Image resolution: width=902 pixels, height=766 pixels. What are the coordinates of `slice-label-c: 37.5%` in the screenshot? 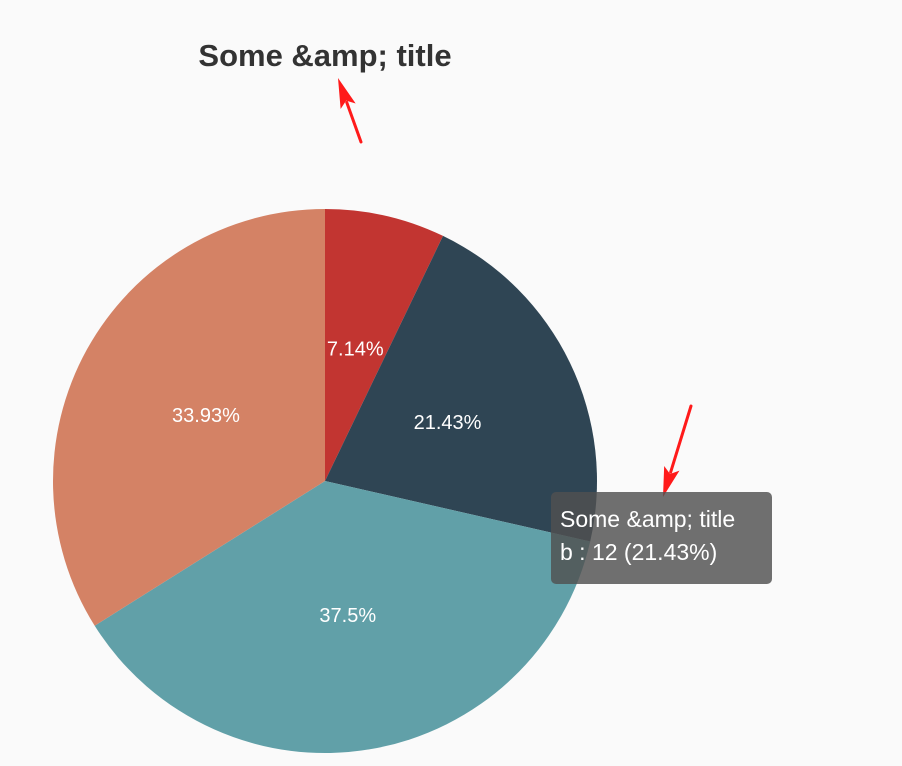 It's located at (347, 616).